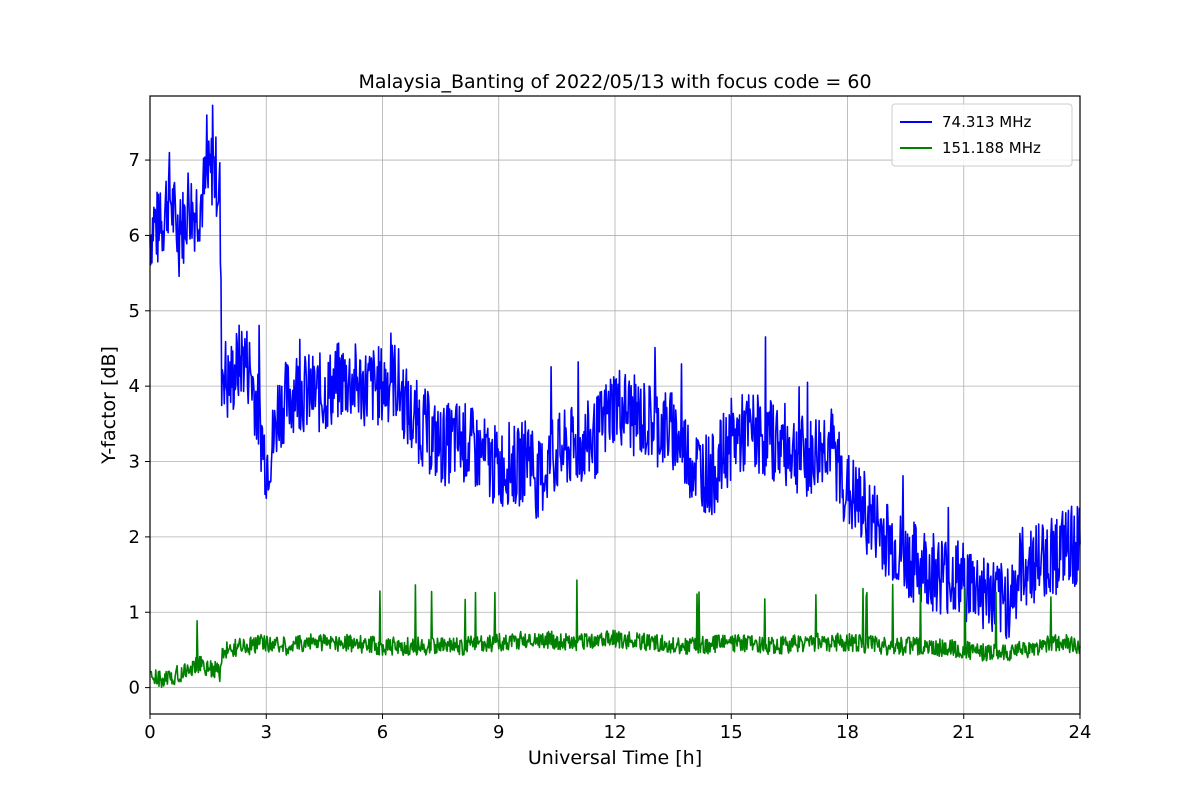 Image resolution: width=1200 pixels, height=800 pixels. Describe the element at coordinates (149, 732) in the screenshot. I see `x-tick-label: 0` at that location.